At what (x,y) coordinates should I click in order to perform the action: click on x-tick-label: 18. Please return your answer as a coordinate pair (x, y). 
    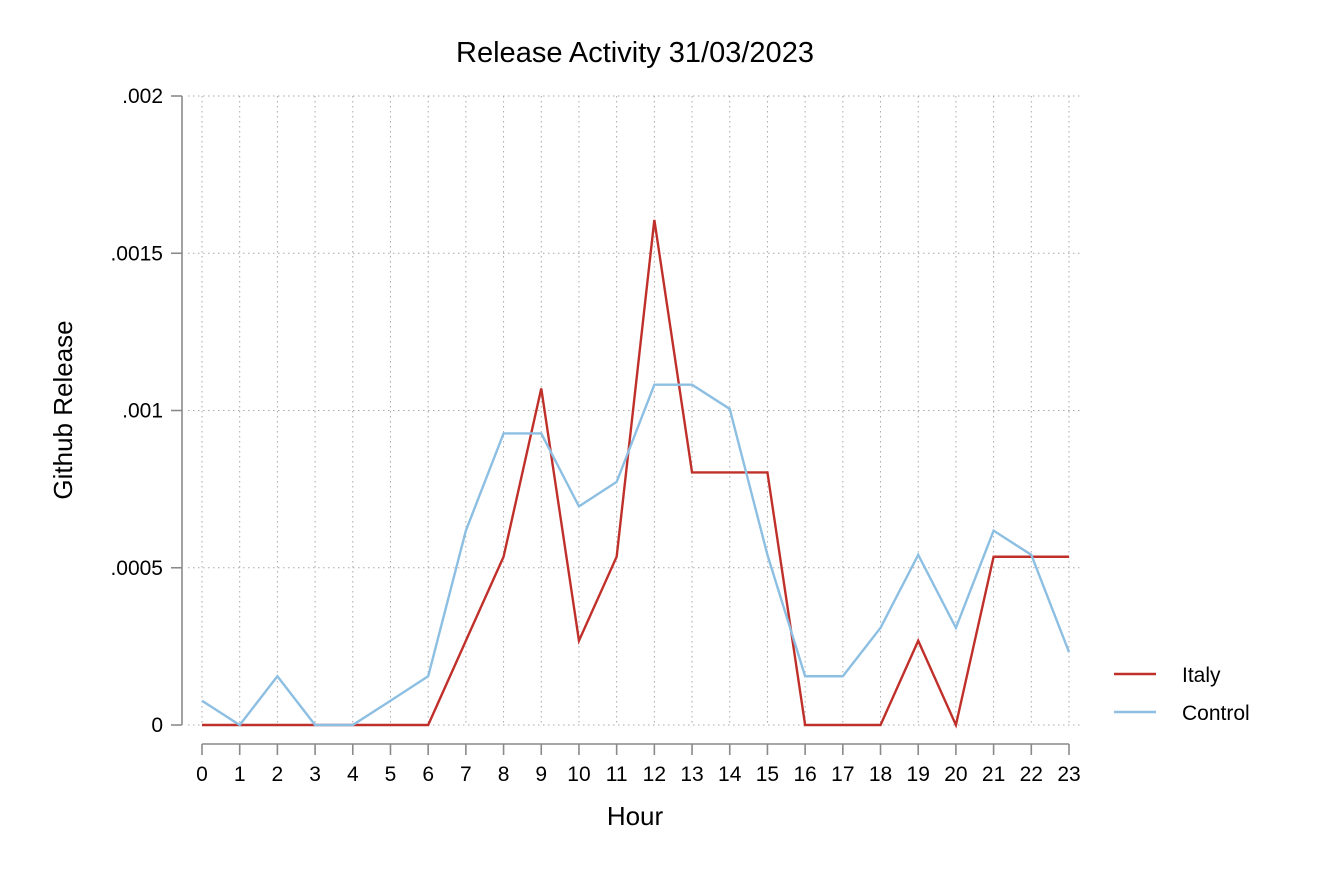
    Looking at the image, I should click on (880, 774).